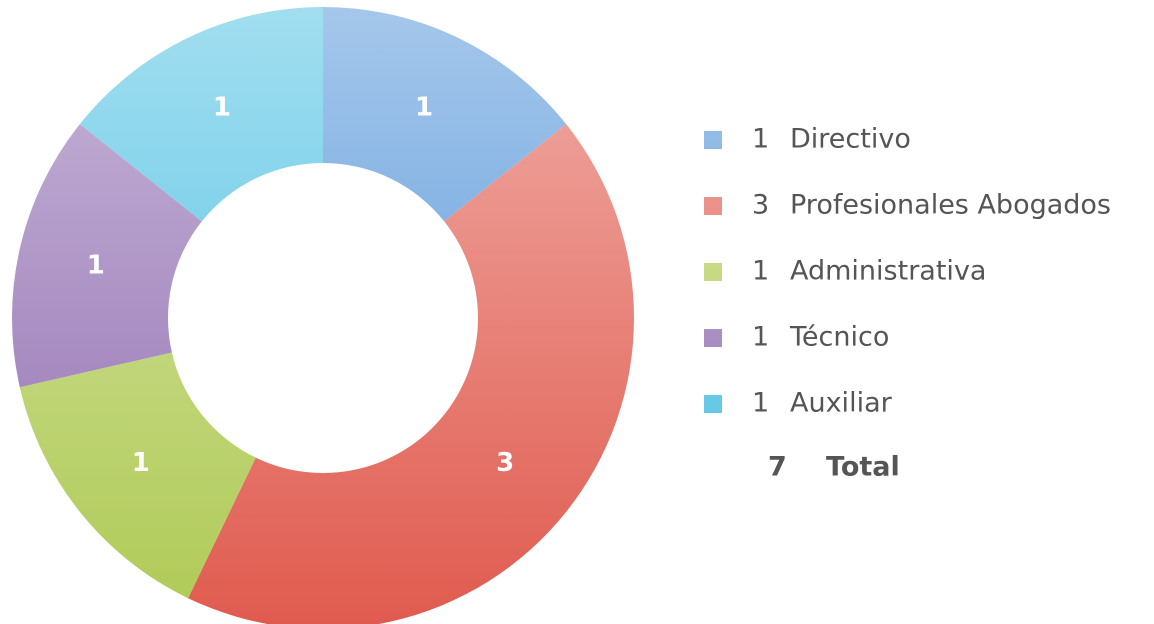 This screenshot has height=624, width=1154. Describe the element at coordinates (777, 467) in the screenshot. I see `total-value: 7` at that location.